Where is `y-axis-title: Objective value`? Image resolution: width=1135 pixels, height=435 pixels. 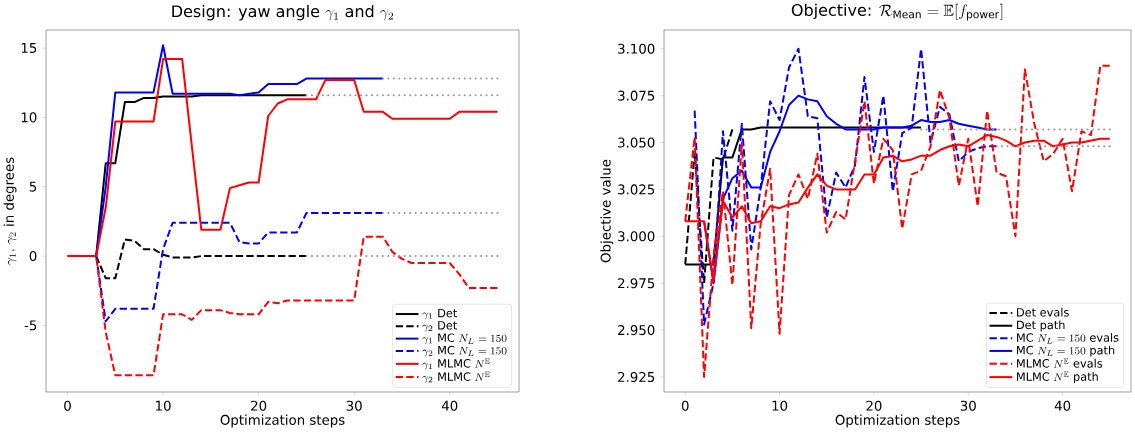
y-axis-title: Objective value is located at coordinates (607, 211).